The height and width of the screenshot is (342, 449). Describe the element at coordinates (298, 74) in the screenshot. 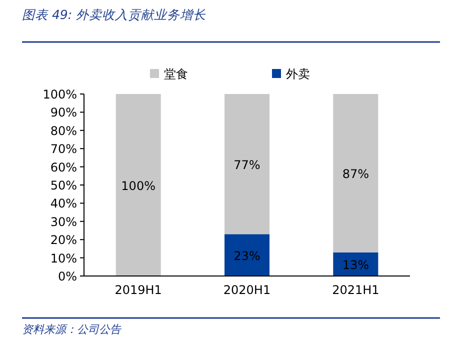

I see `legend-label: 外卖` at that location.